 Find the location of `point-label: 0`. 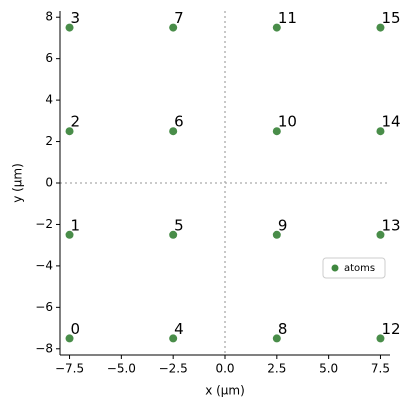

point-label: 0 is located at coordinates (76, 329).